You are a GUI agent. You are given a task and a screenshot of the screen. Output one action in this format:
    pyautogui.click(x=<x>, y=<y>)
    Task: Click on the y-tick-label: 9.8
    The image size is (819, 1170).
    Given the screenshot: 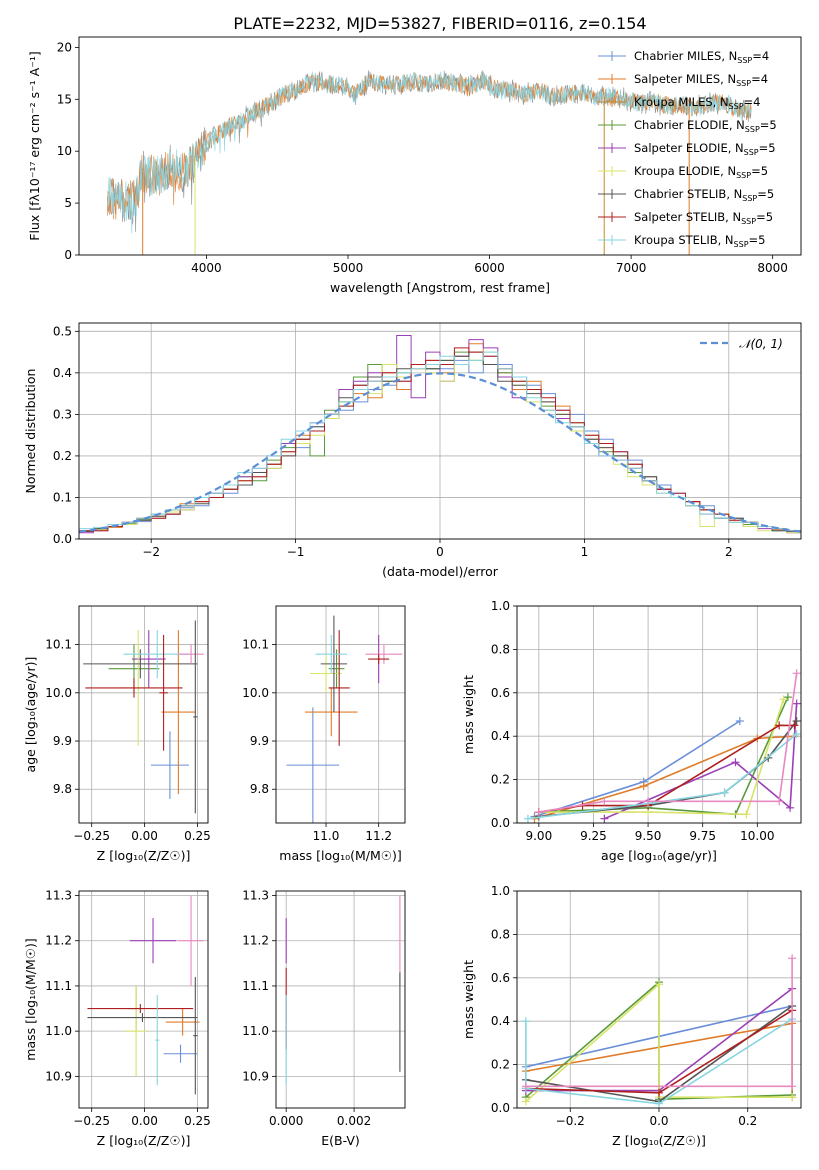 What is the action you would take?
    pyautogui.click(x=259, y=789)
    